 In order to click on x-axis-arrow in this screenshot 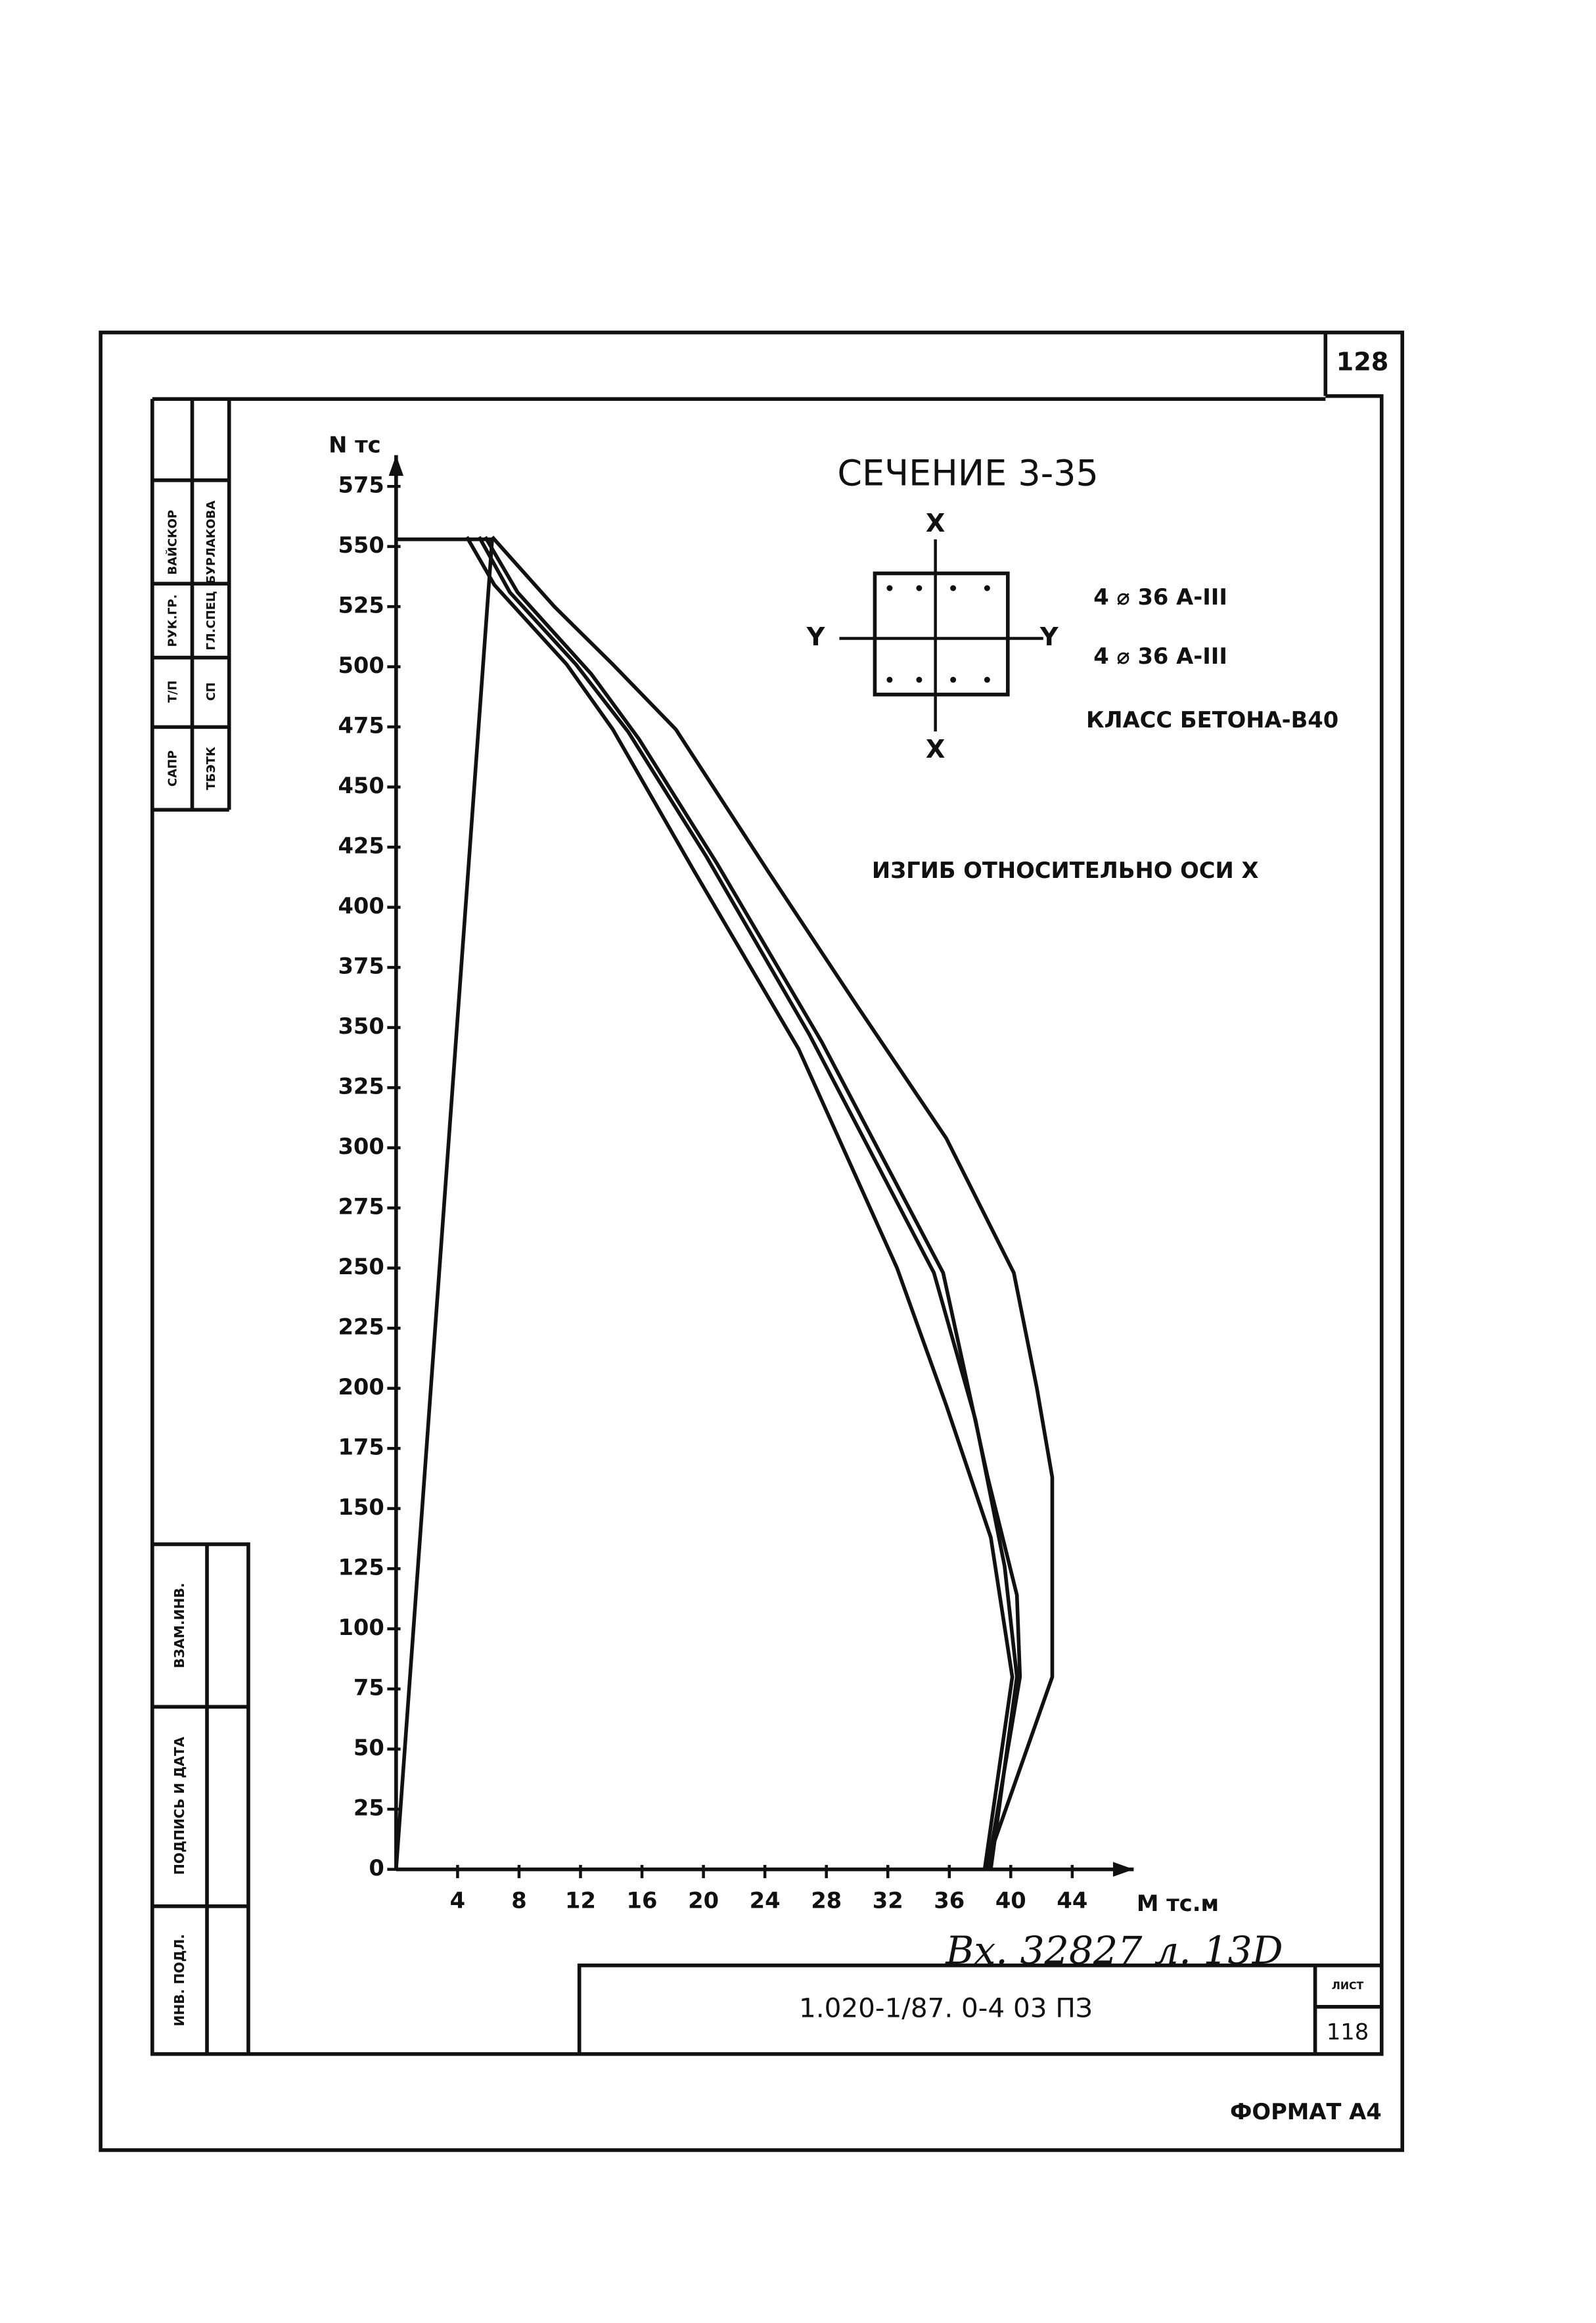, I will do `click(1123, 1870)`.